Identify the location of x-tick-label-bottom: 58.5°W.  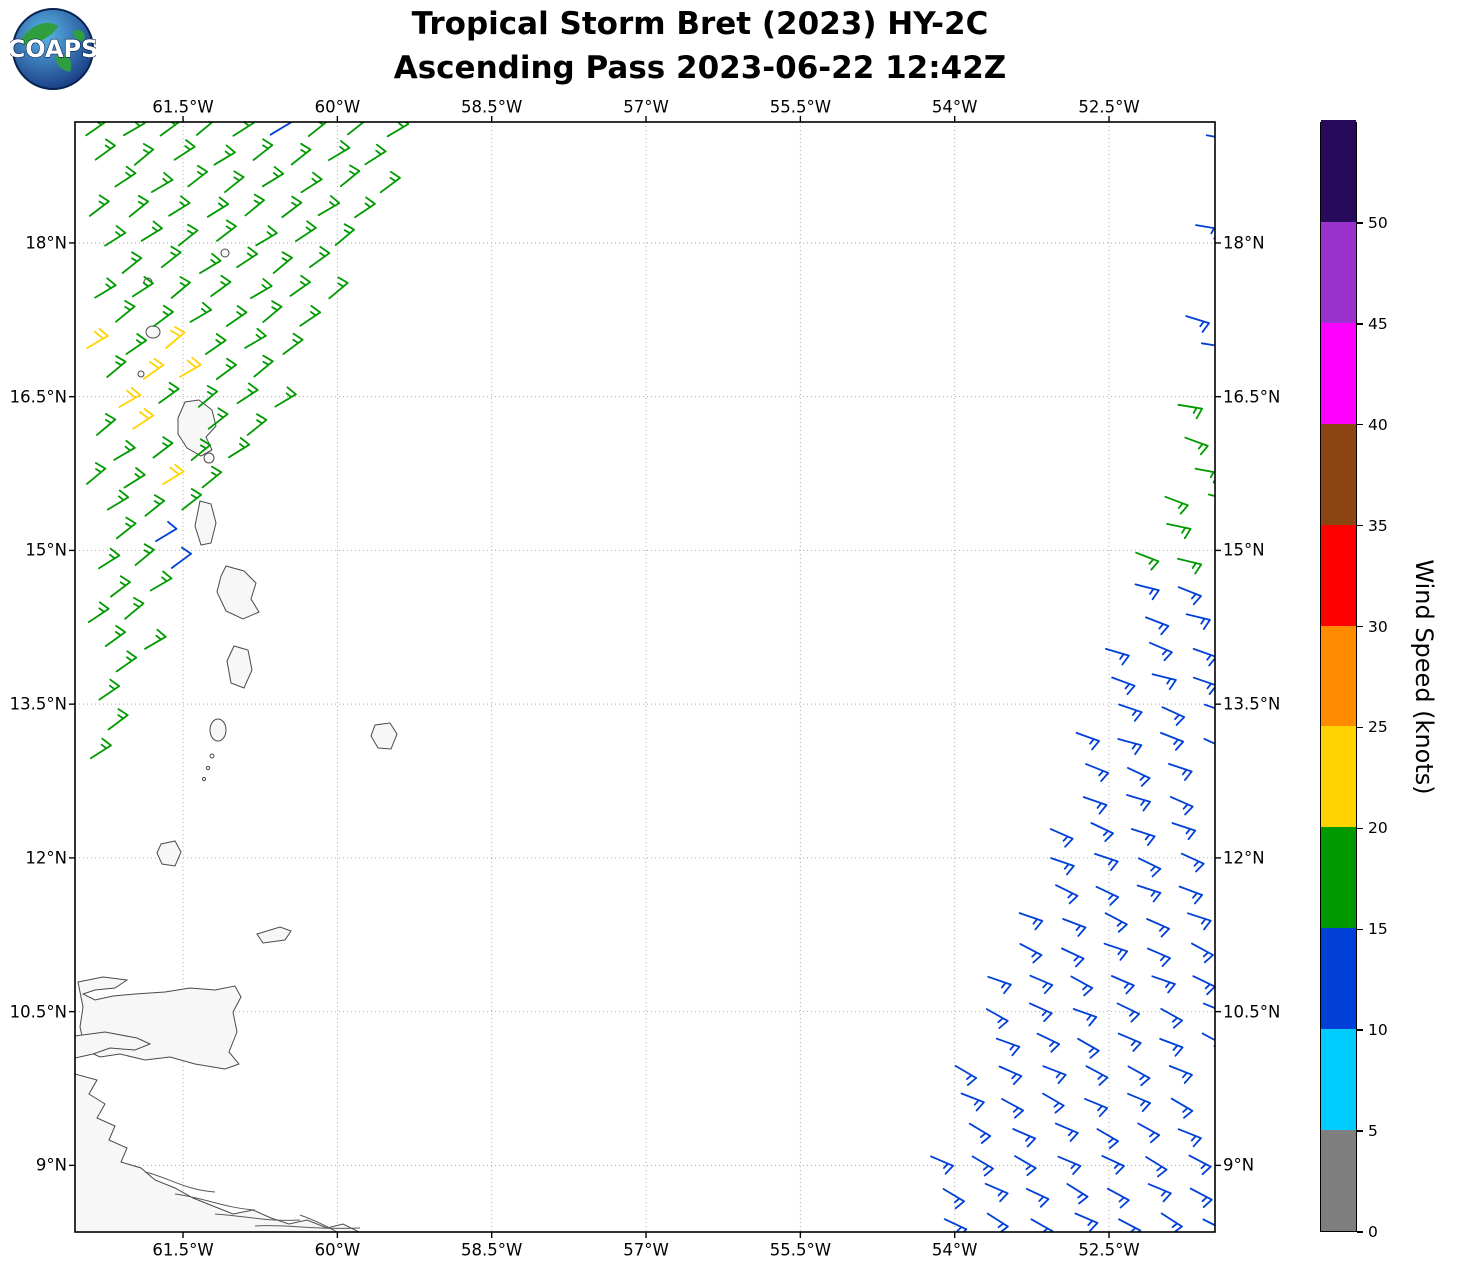
(492, 1250).